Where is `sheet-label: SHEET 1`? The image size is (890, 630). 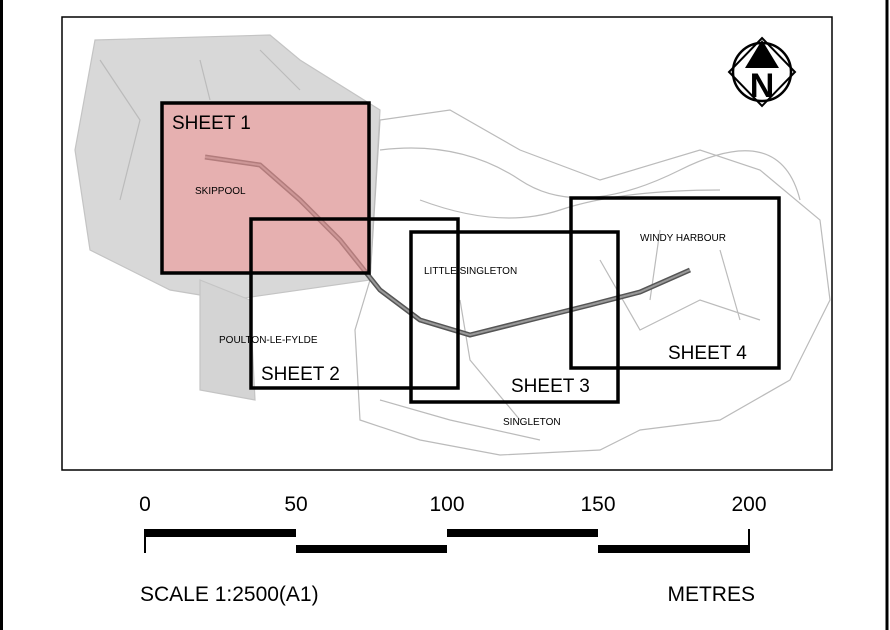 sheet-label: SHEET 1 is located at coordinates (211, 123).